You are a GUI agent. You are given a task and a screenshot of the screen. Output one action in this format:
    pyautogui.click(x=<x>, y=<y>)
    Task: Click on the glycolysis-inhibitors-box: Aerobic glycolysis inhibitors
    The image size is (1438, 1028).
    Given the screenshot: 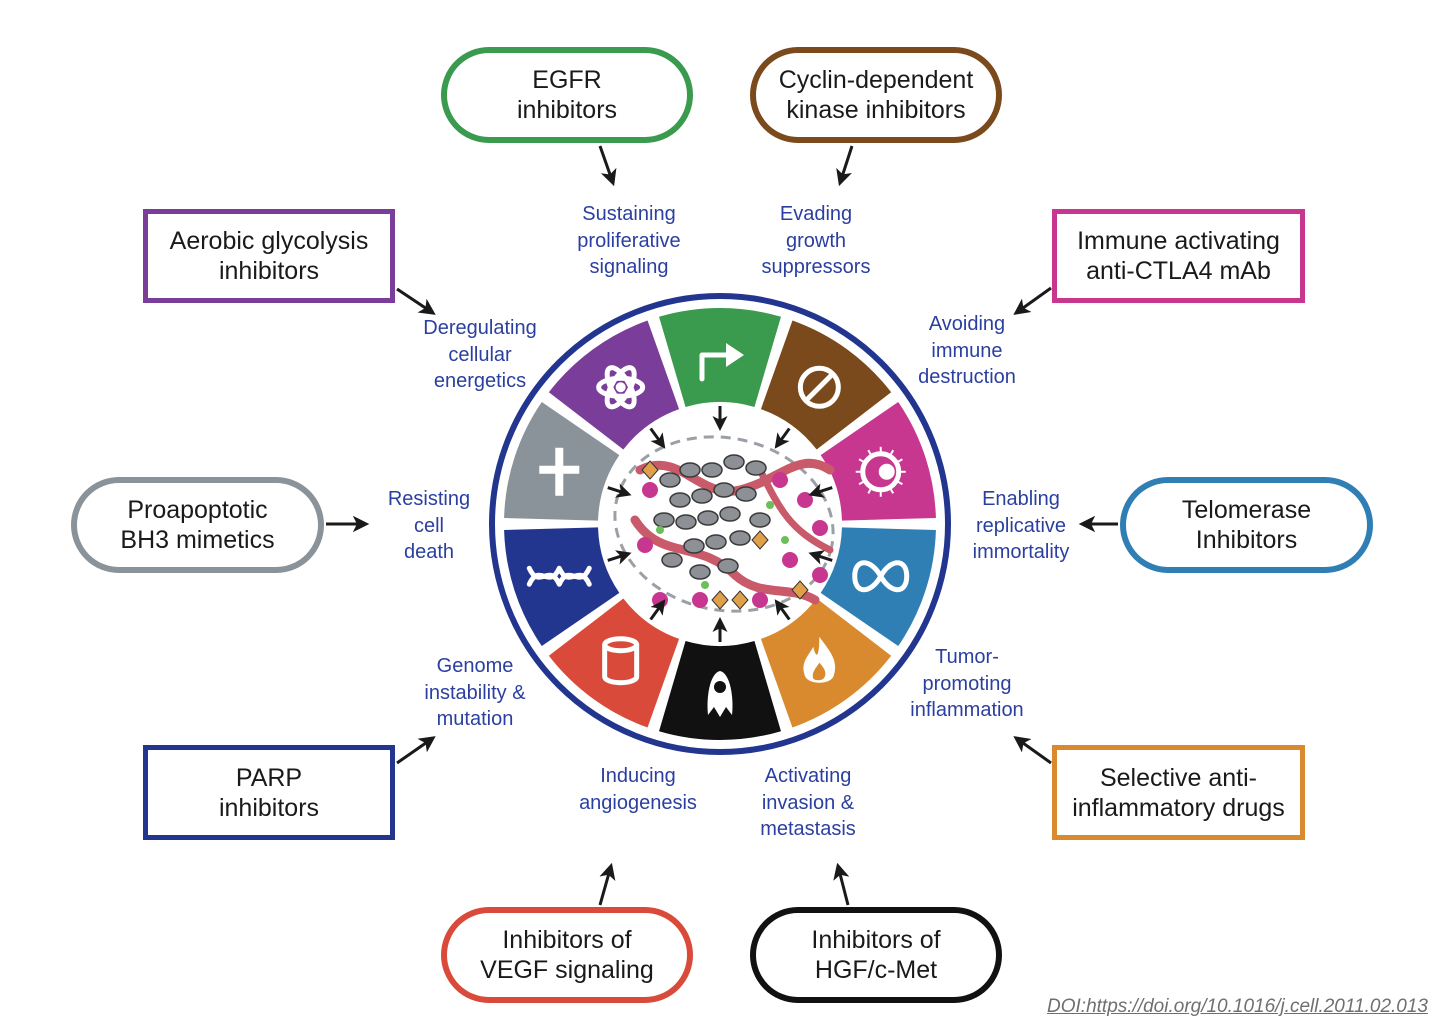 What is the action you would take?
    pyautogui.click(x=269, y=256)
    